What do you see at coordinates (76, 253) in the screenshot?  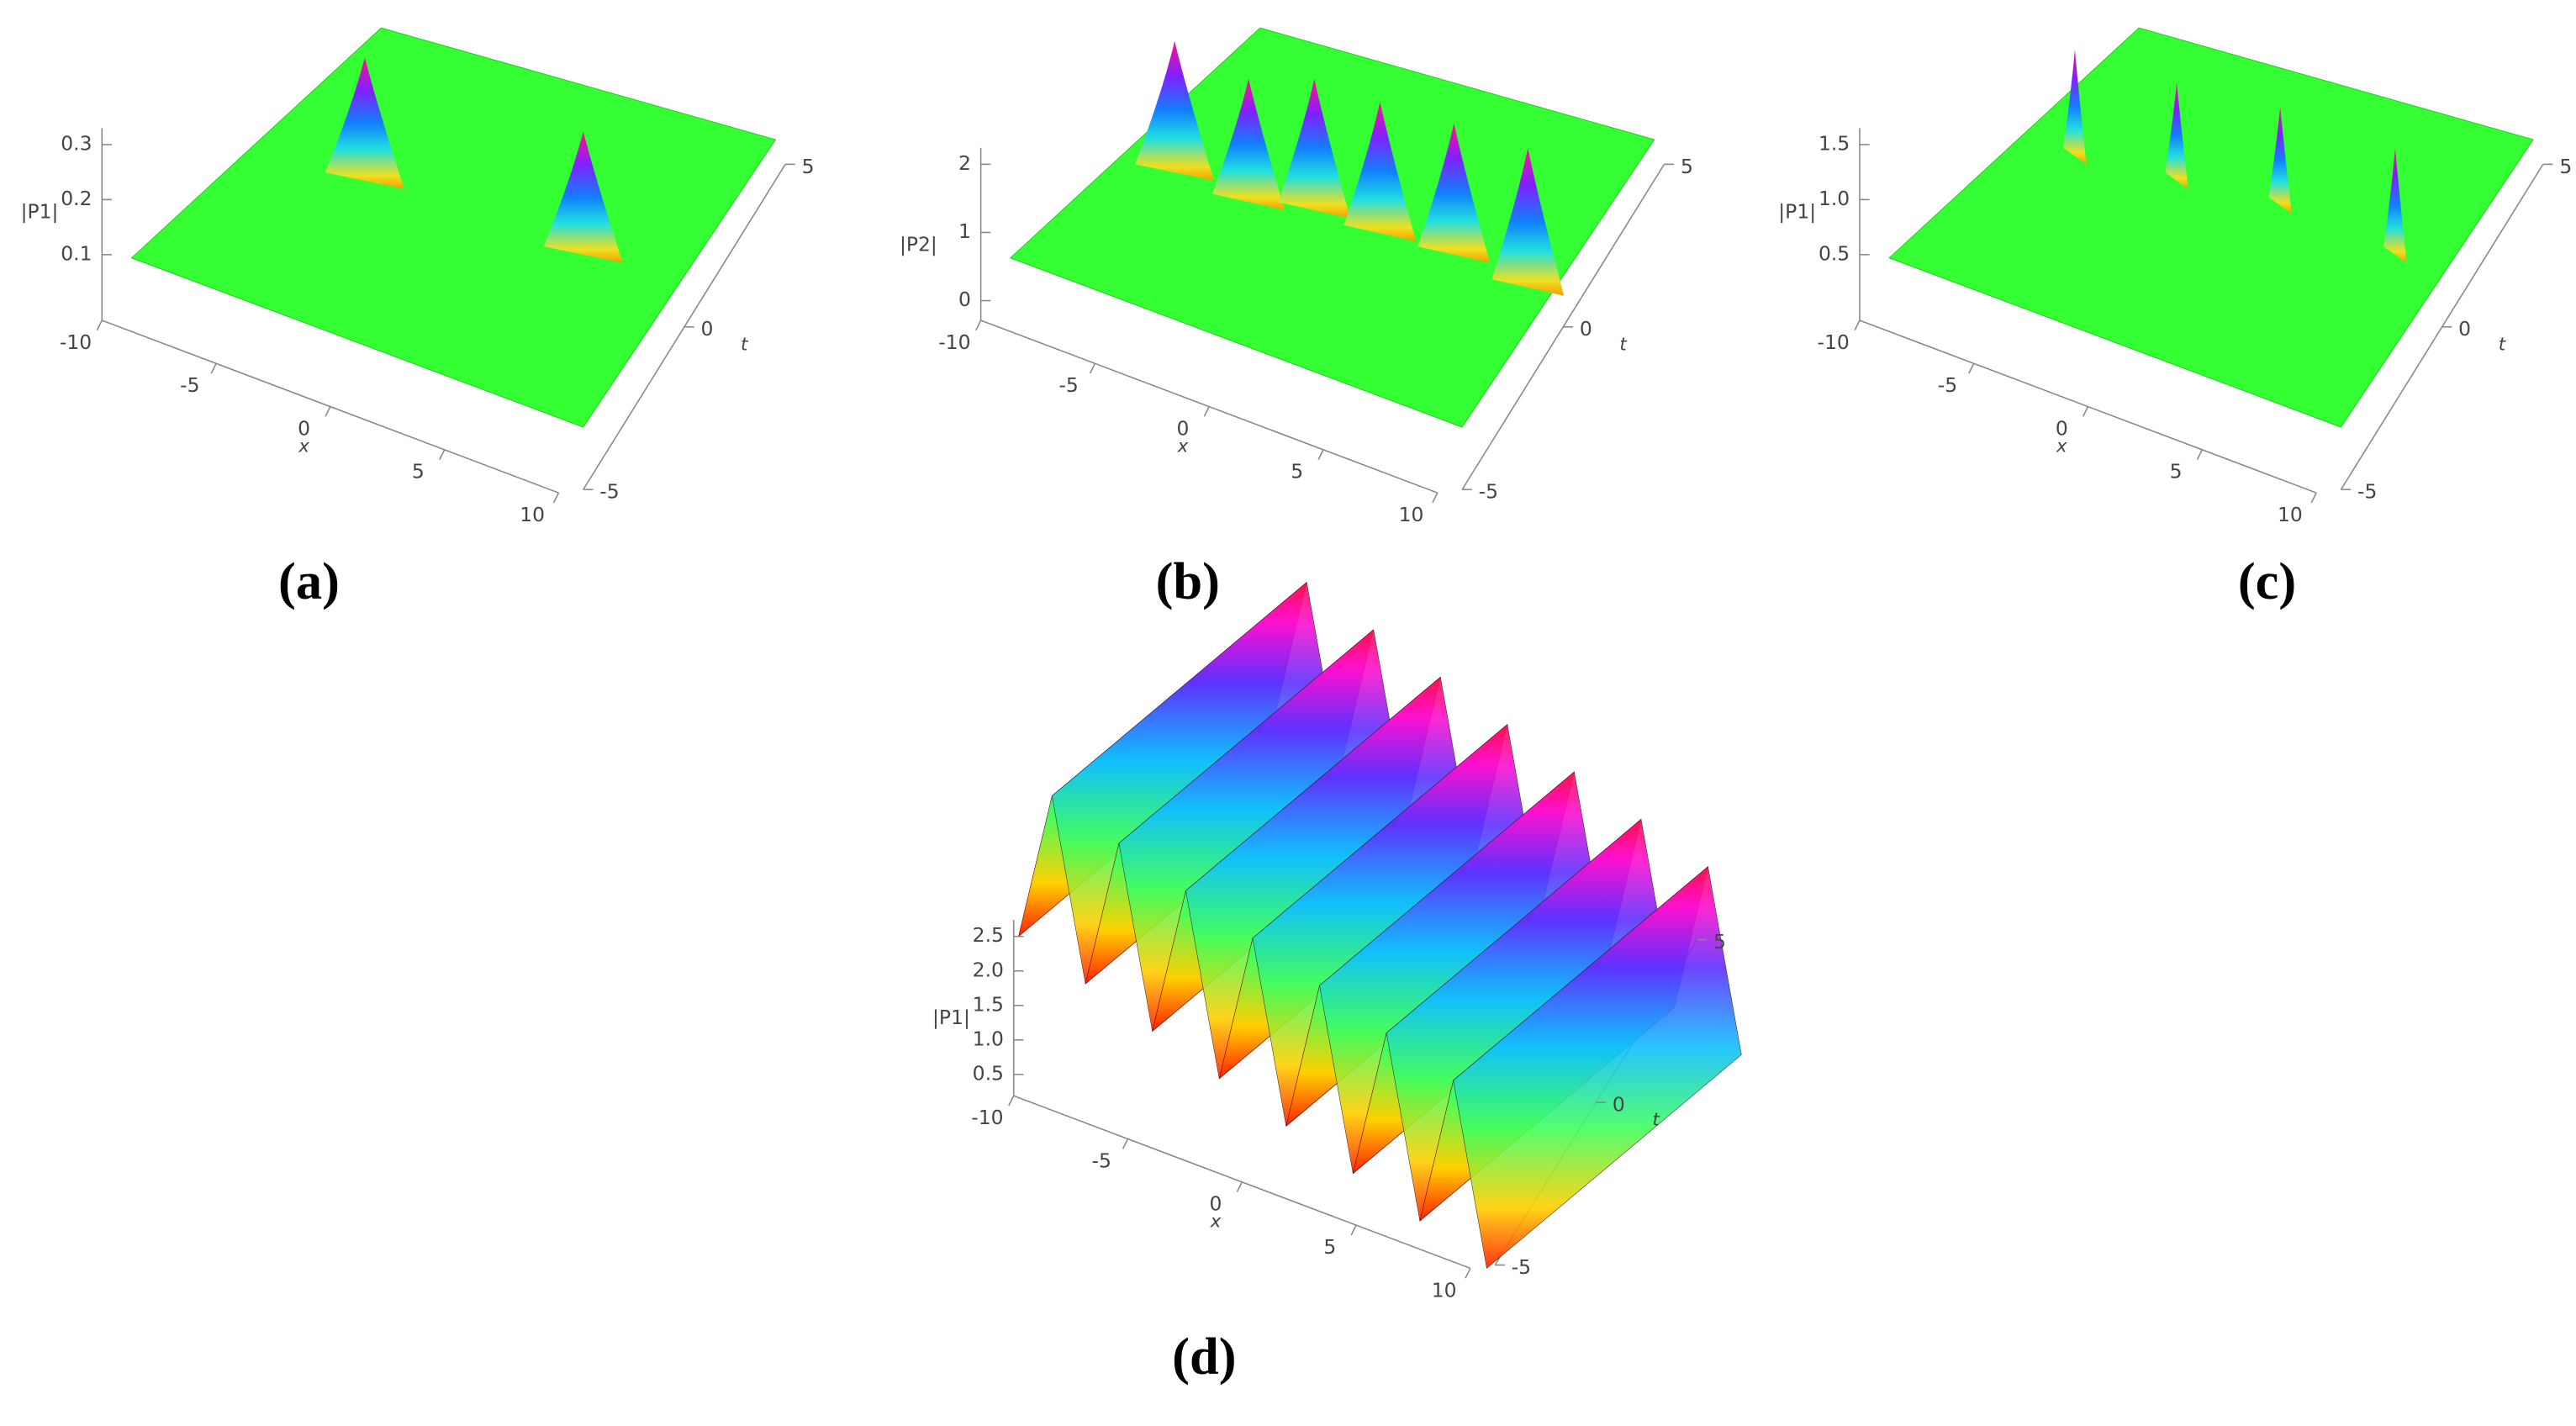 I see `z-tick-label: 0.1` at bounding box center [76, 253].